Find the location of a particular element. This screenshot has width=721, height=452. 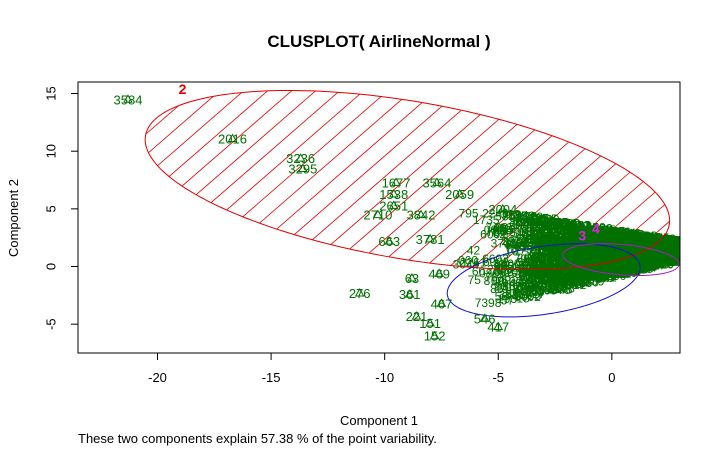

cloud-point-label: 8144 is located at coordinates (561, 260).